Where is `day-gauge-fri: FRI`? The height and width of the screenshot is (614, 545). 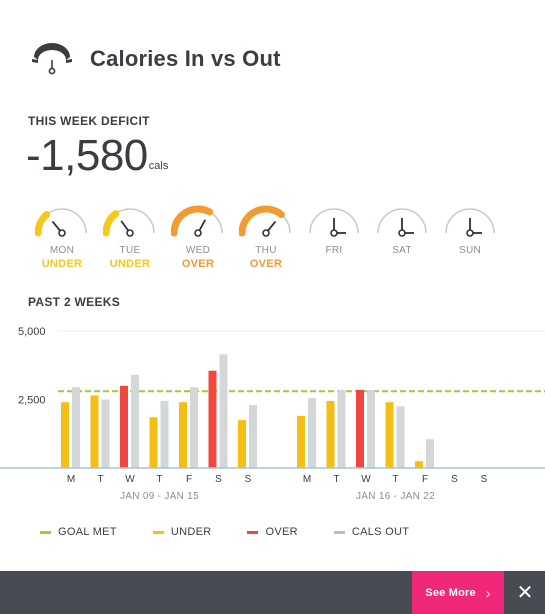 day-gauge-fri: FRI is located at coordinates (334, 236).